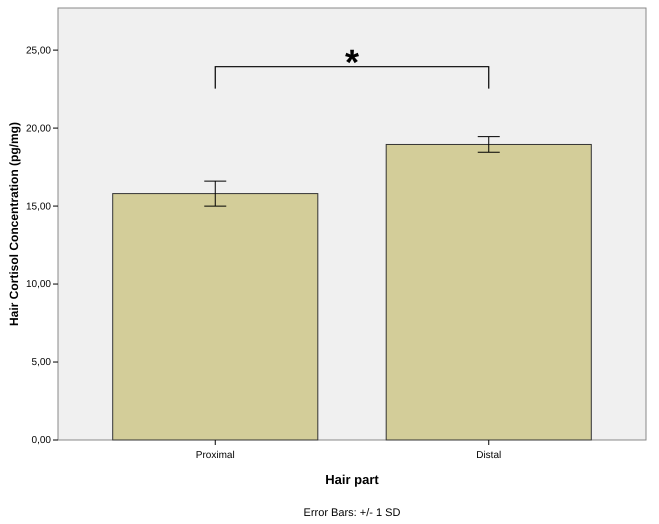  What do you see at coordinates (39, 50) in the screenshot?
I see `y-tick-label: 25,00` at bounding box center [39, 50].